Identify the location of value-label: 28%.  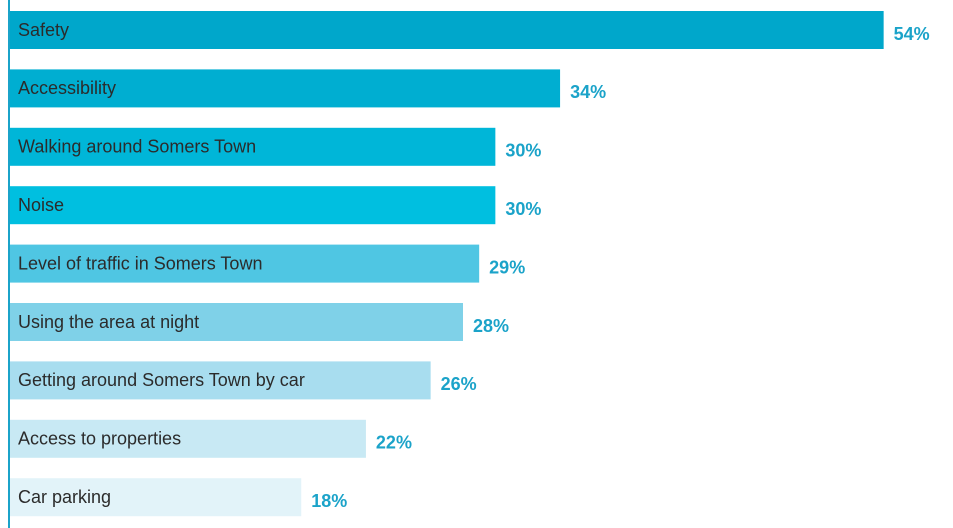
(491, 326).